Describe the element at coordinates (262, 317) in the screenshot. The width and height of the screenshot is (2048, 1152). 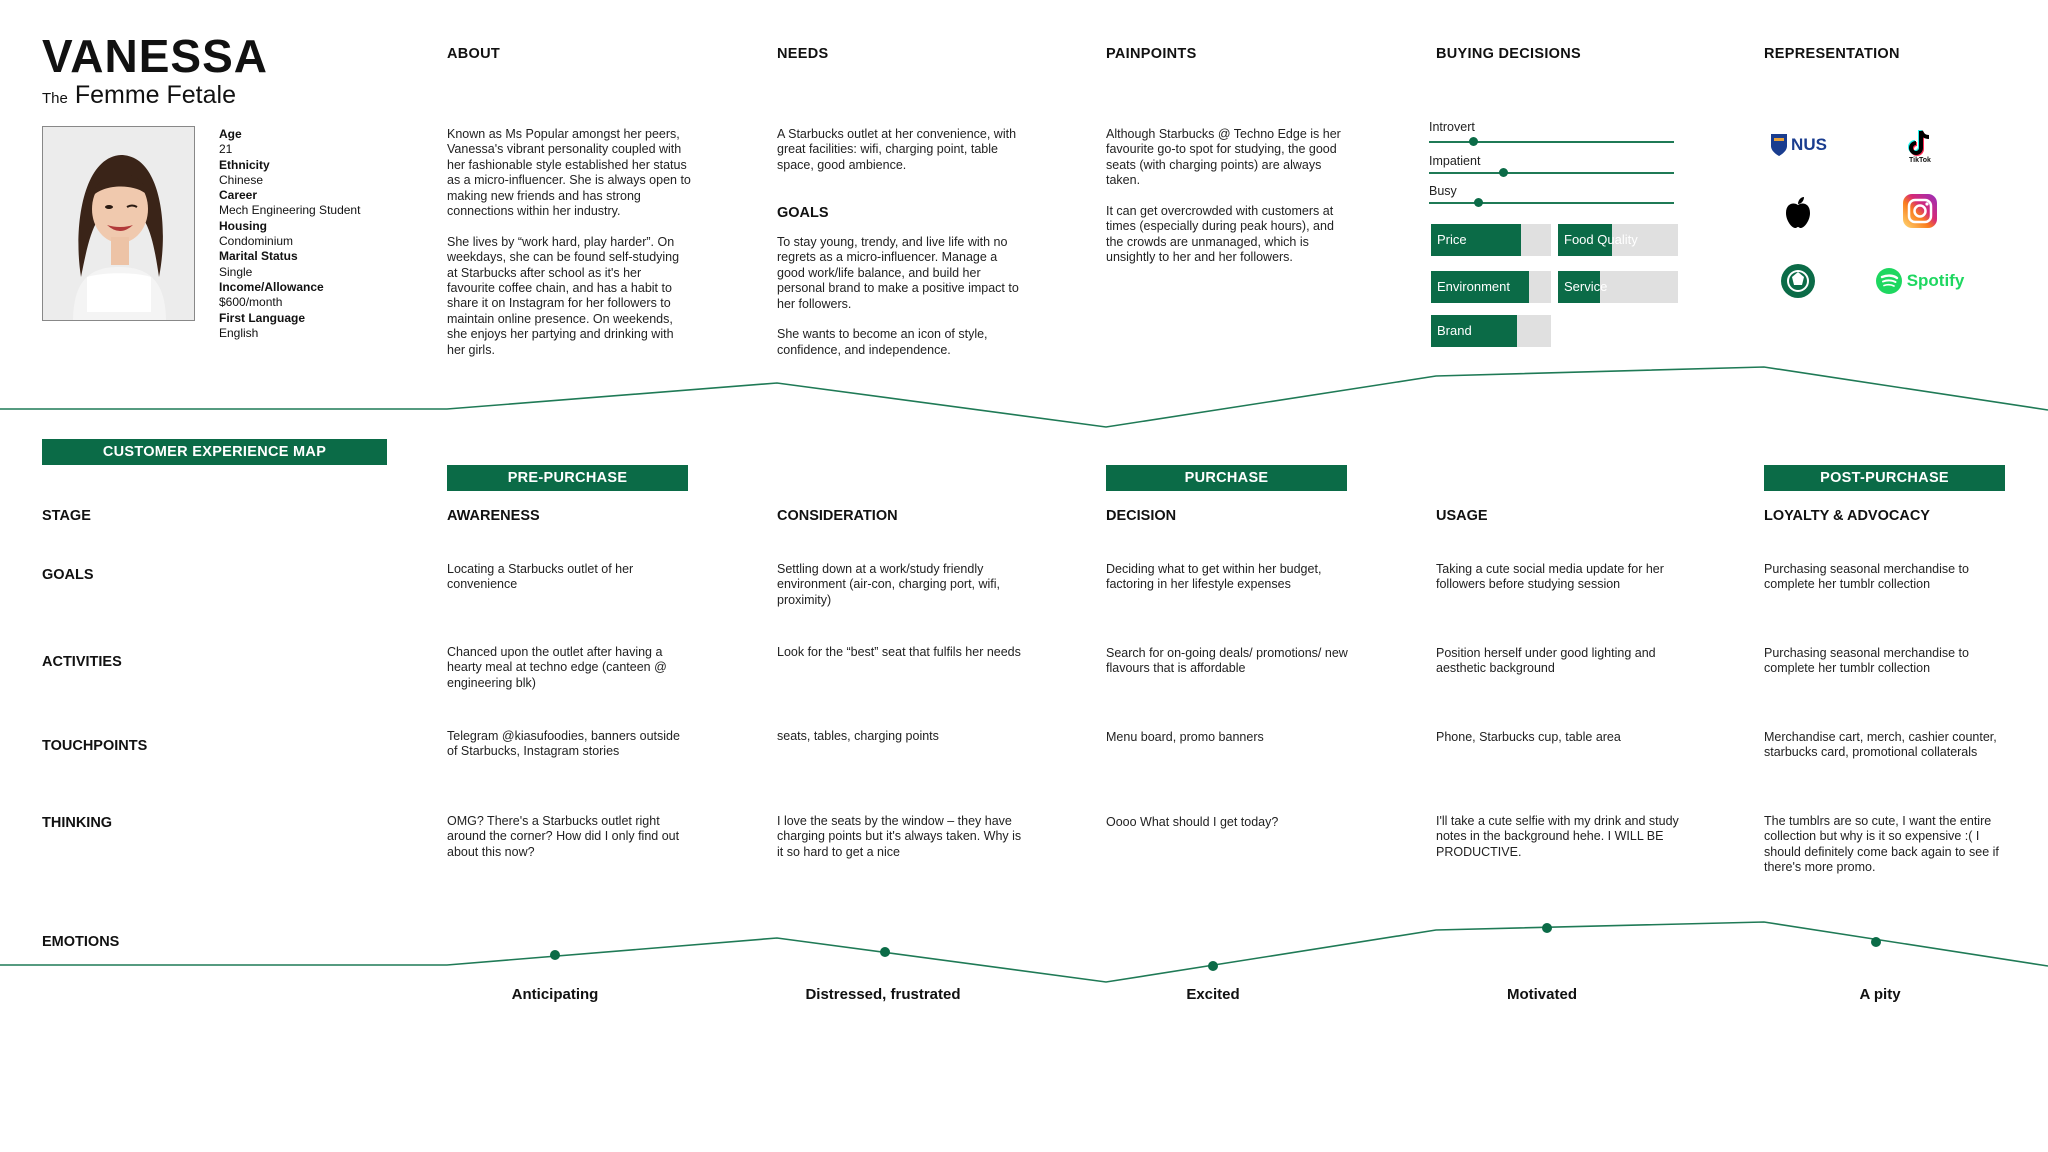
I see `demo-label-language: First Language` at that location.